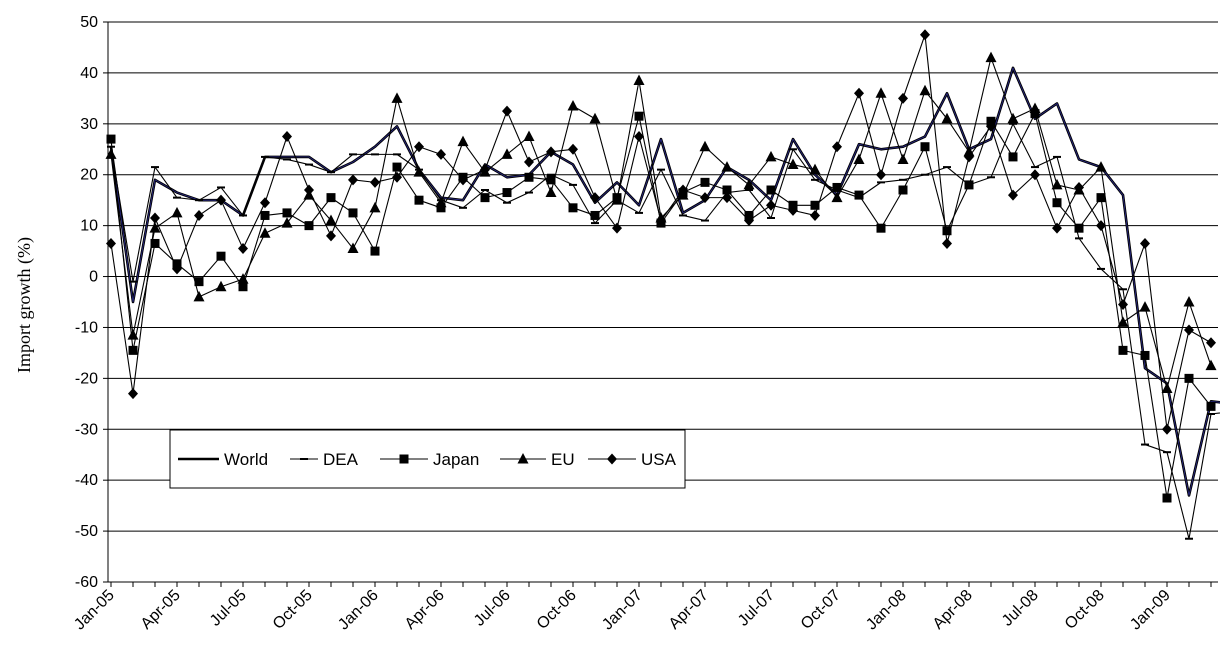 This screenshot has width=1220, height=655. Describe the element at coordinates (523, 458) in the screenshot. I see `legend-marker-eu` at that location.